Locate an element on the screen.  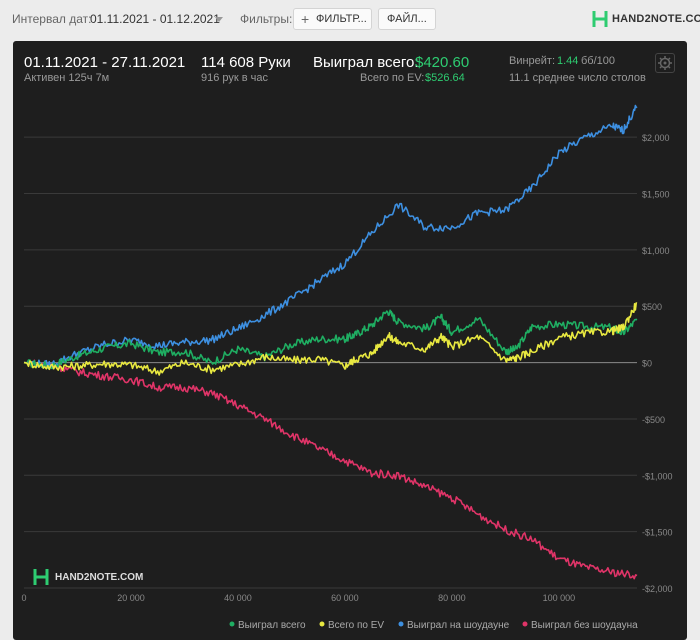
y-tick-label: $500 is located at coordinates (652, 307).